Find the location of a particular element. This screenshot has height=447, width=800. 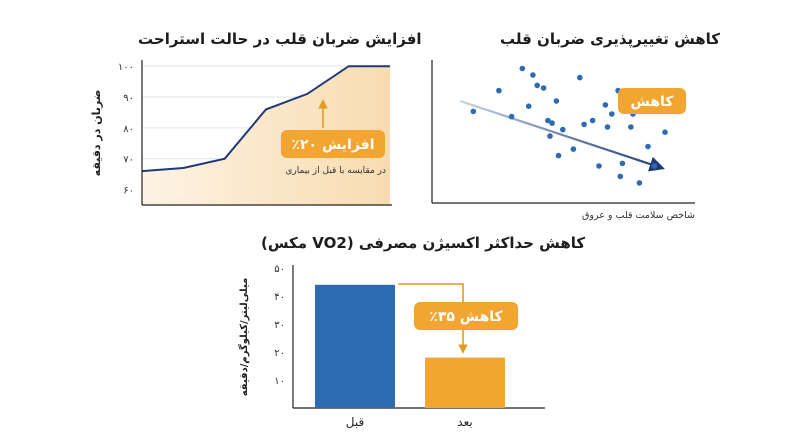

chart2-x-axis-label: شاخص سلامت قلب و عروق is located at coordinates (638, 215).